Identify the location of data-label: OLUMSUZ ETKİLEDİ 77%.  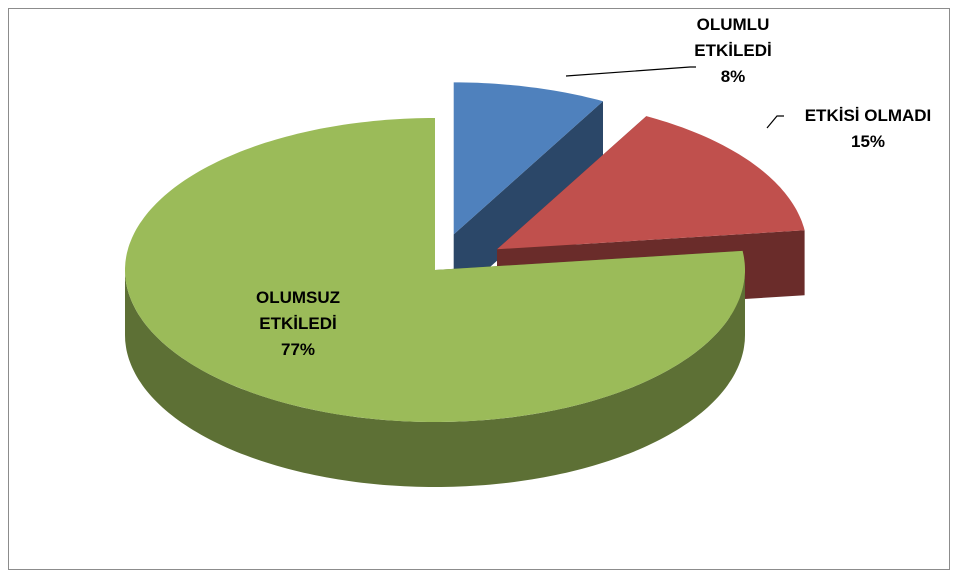
(298, 324).